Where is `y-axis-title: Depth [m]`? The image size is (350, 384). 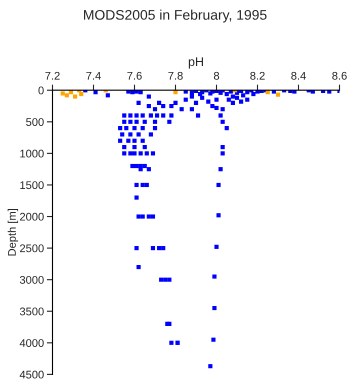 y-axis-title: Depth [m] is located at coordinates (13, 232).